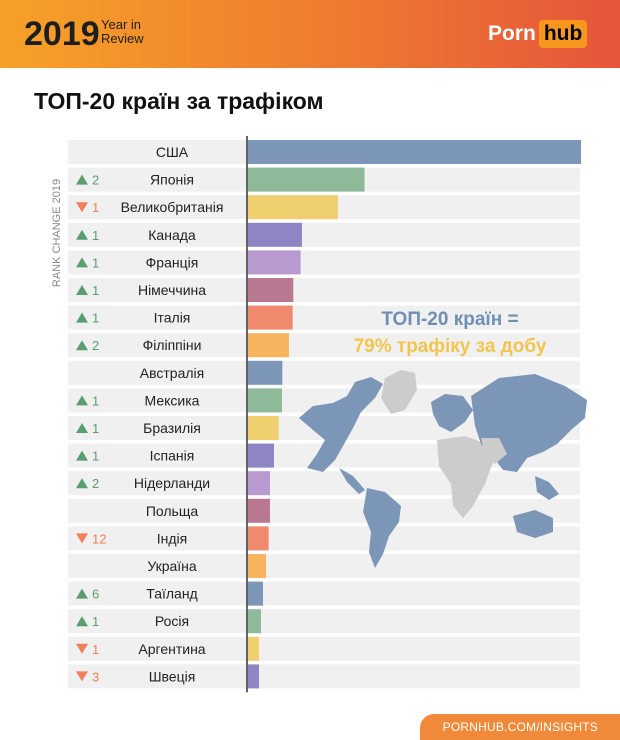  I want to click on map-europe, so click(452, 413).